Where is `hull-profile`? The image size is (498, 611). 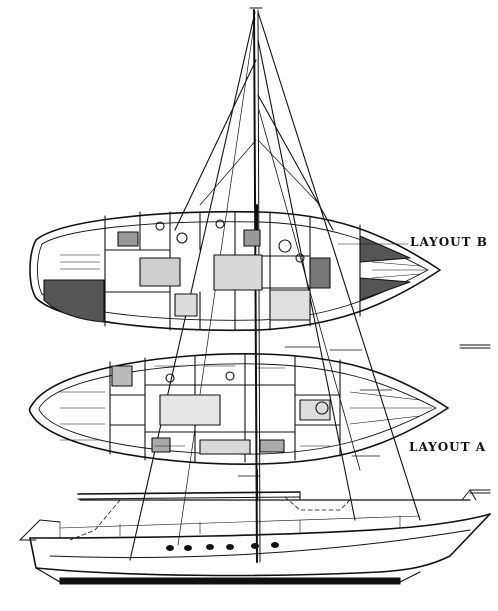 hull-profile is located at coordinates (255, 537).